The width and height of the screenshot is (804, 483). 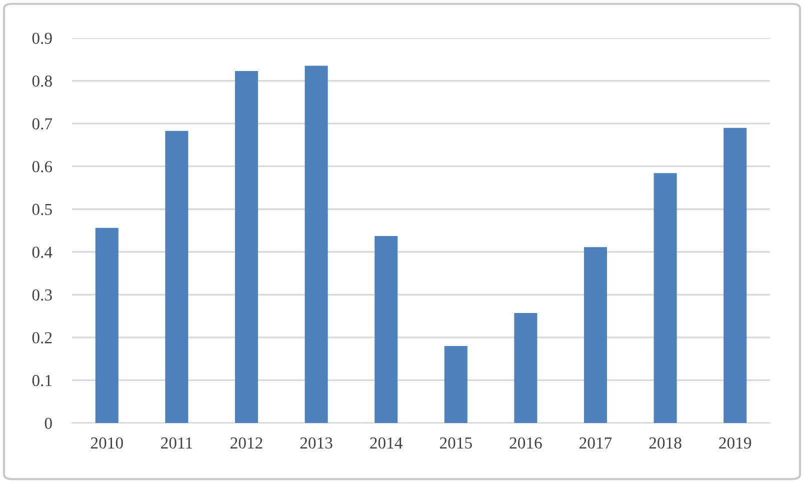 What do you see at coordinates (42, 380) in the screenshot?
I see `y-tick-label: 0.1` at bounding box center [42, 380].